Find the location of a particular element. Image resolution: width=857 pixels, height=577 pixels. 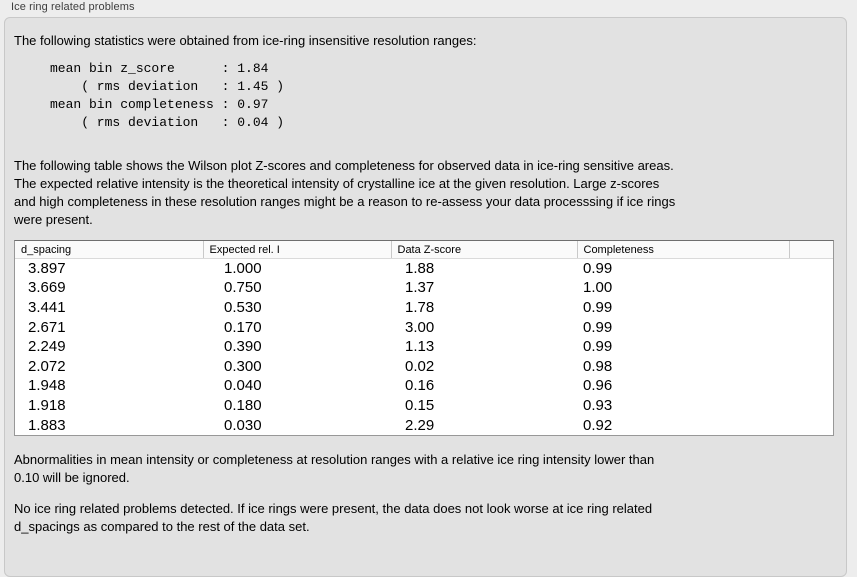

cell-d-spacing: 3.441 is located at coordinates (47, 308).